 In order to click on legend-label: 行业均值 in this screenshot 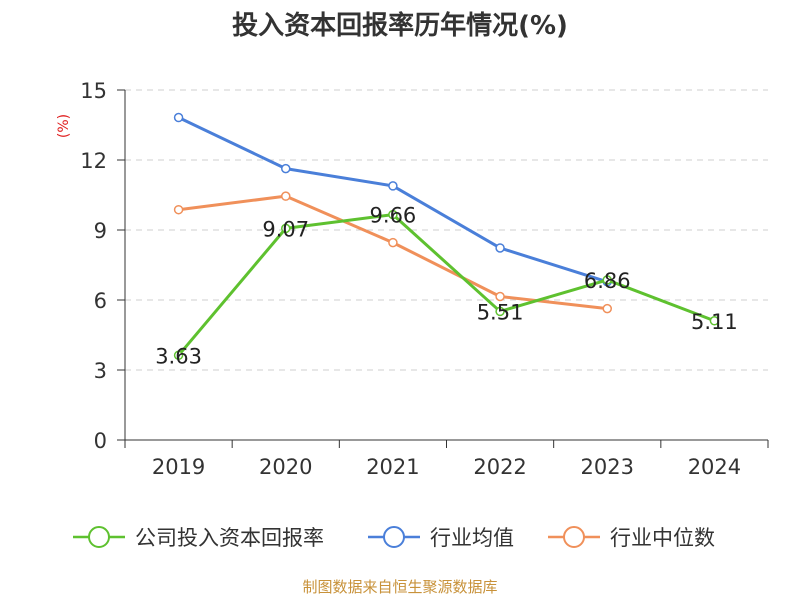, I will do `click(472, 538)`.